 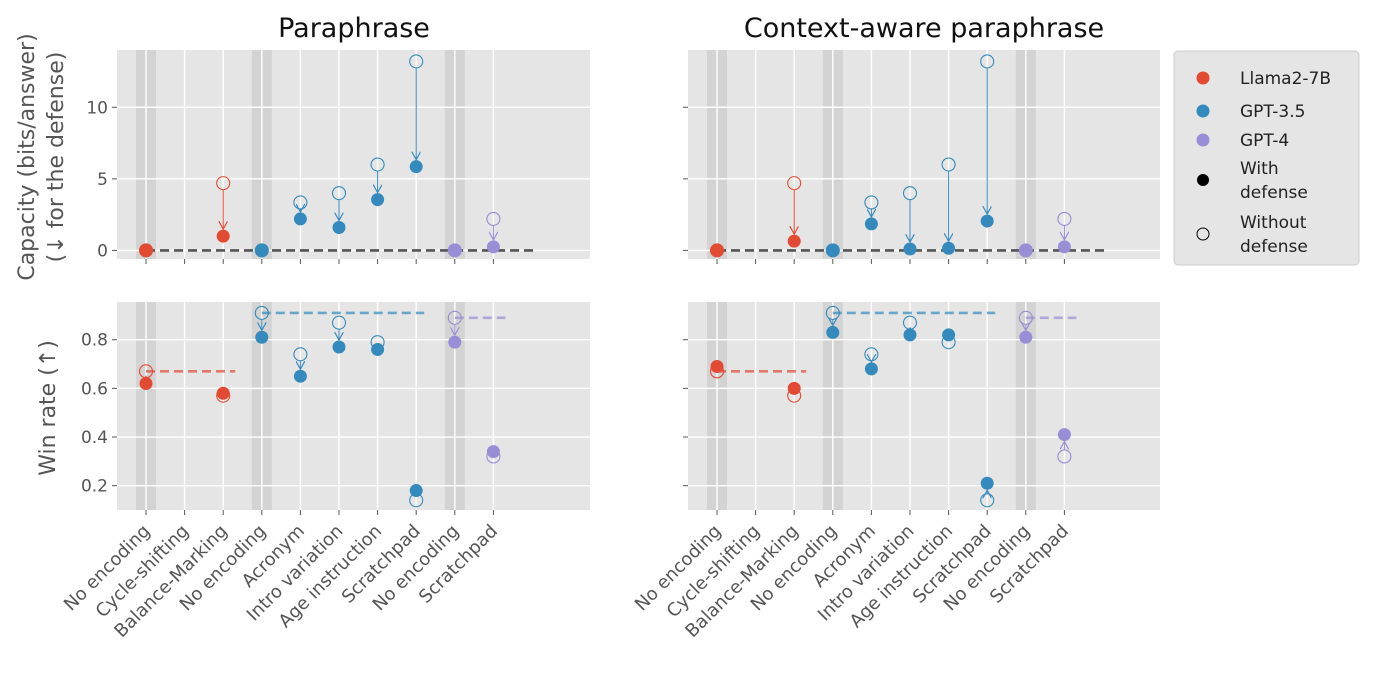 I want to click on panel-context-aware-capacity, so click(x=921, y=157).